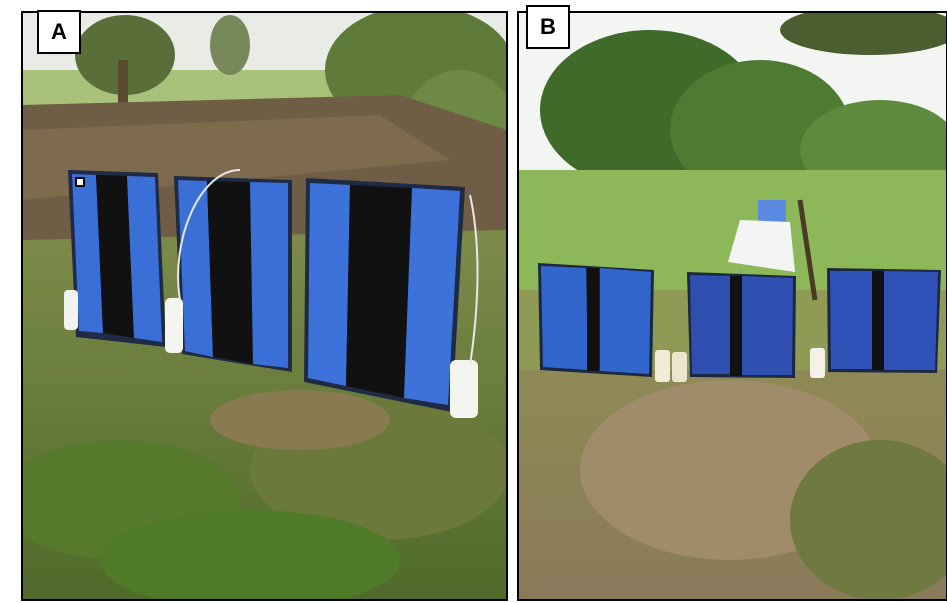  I want to click on panel-label-b-shape, so click(548, 27).